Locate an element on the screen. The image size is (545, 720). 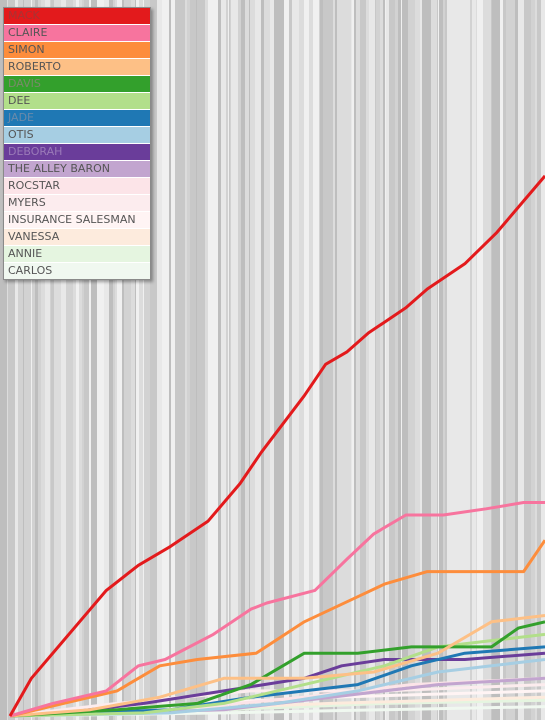
legend-item-insurance-salesman: INSURANCE SALESMAN is located at coordinates (77, 220).